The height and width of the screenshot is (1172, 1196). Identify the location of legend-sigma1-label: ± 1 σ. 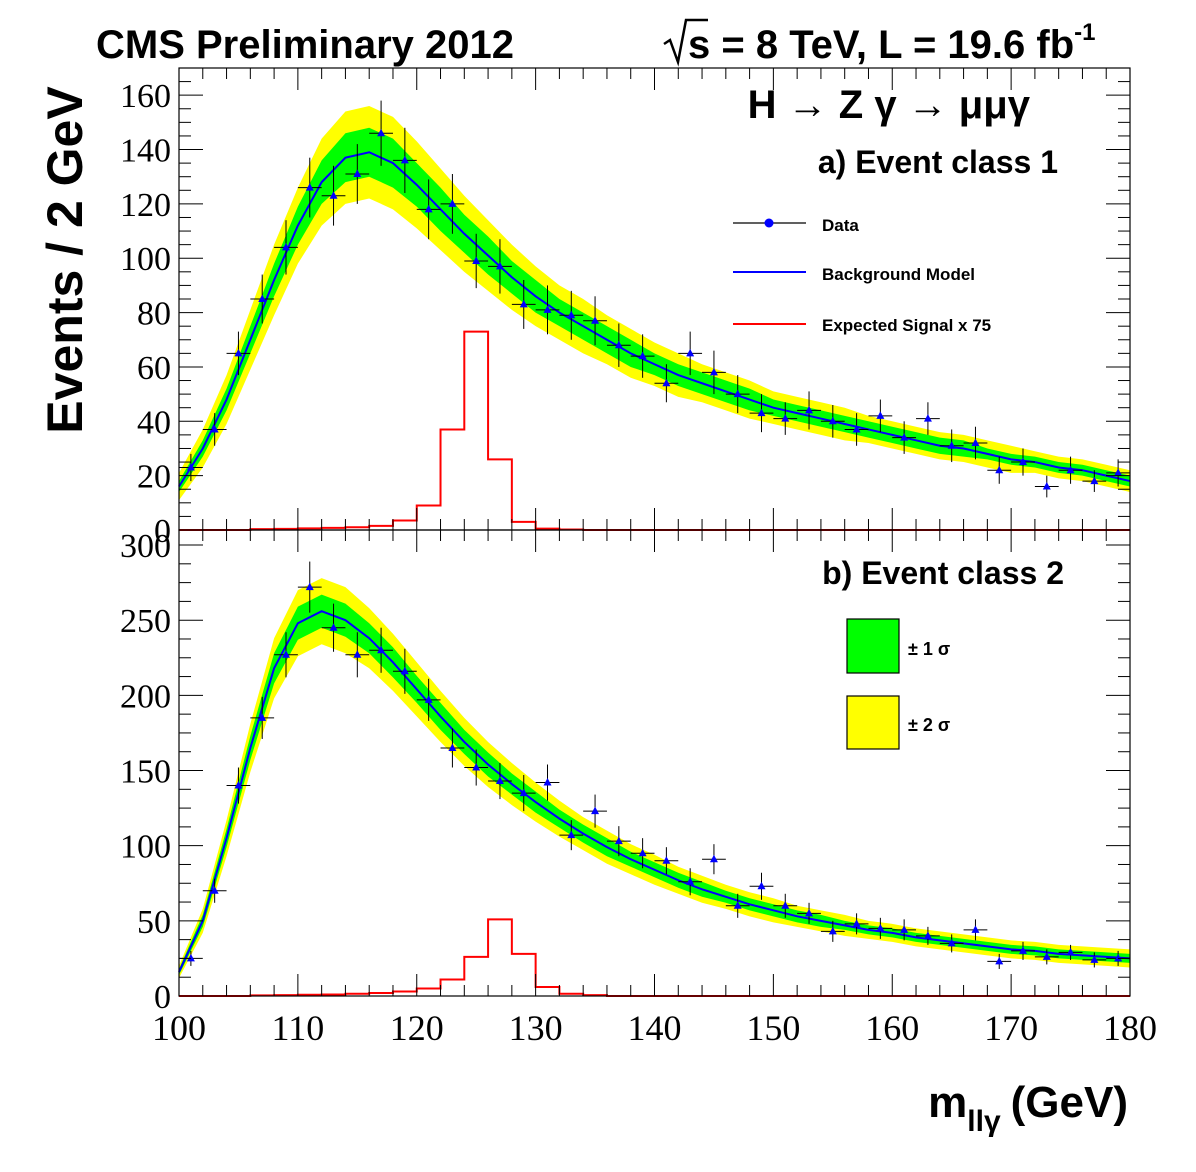
(929, 649).